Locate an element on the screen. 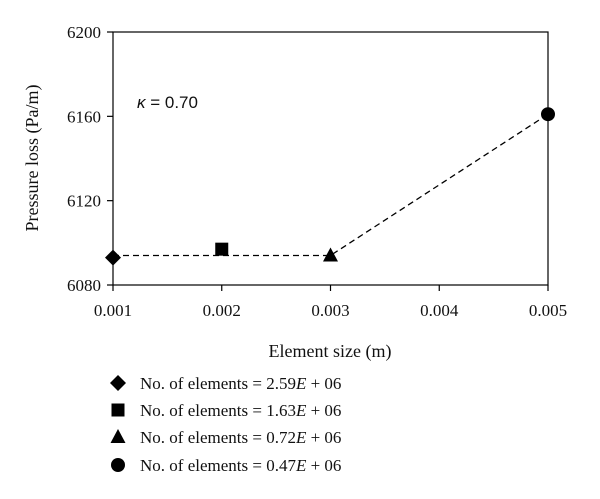 The width and height of the screenshot is (600, 499). legend-label-prefix: No. of elements = 0.72 is located at coordinates (218, 437).